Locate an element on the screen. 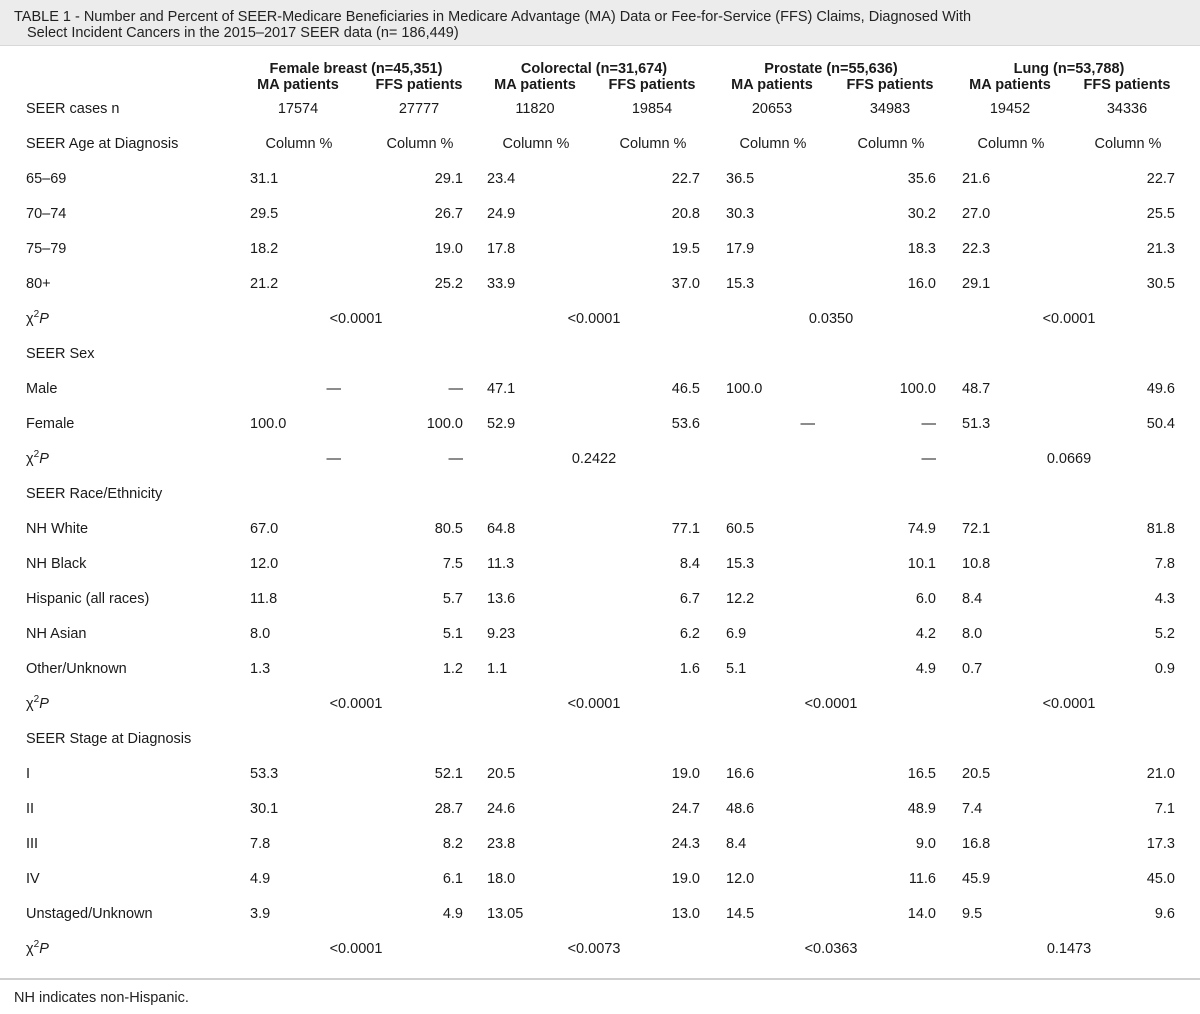 This screenshot has width=1200, height=1014. table-cell: 49.6 is located at coordinates (1160, 389).